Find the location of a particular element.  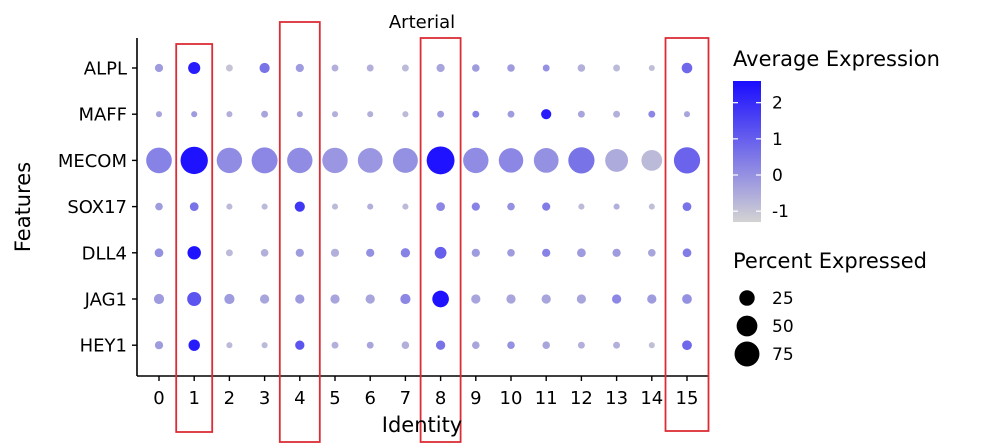

color-legend-label: 2 is located at coordinates (777, 104).